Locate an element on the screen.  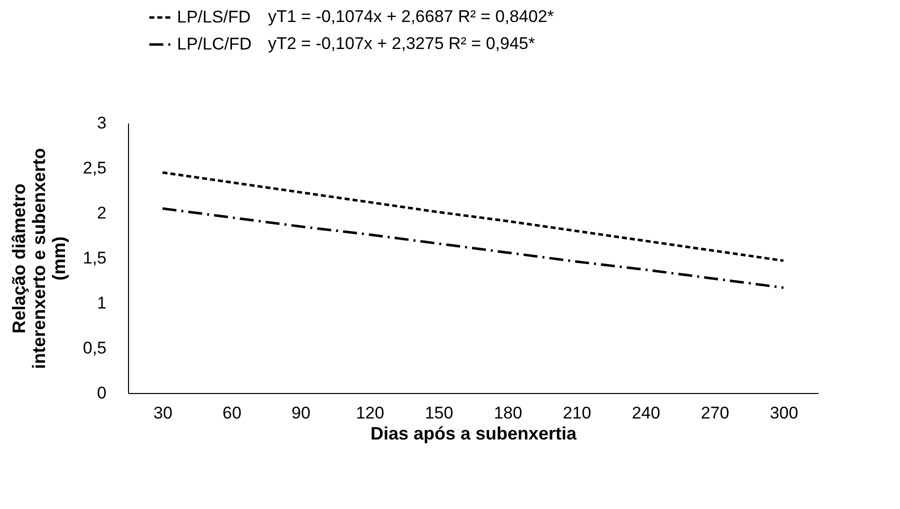
x-tick-label: 210 is located at coordinates (577, 413).